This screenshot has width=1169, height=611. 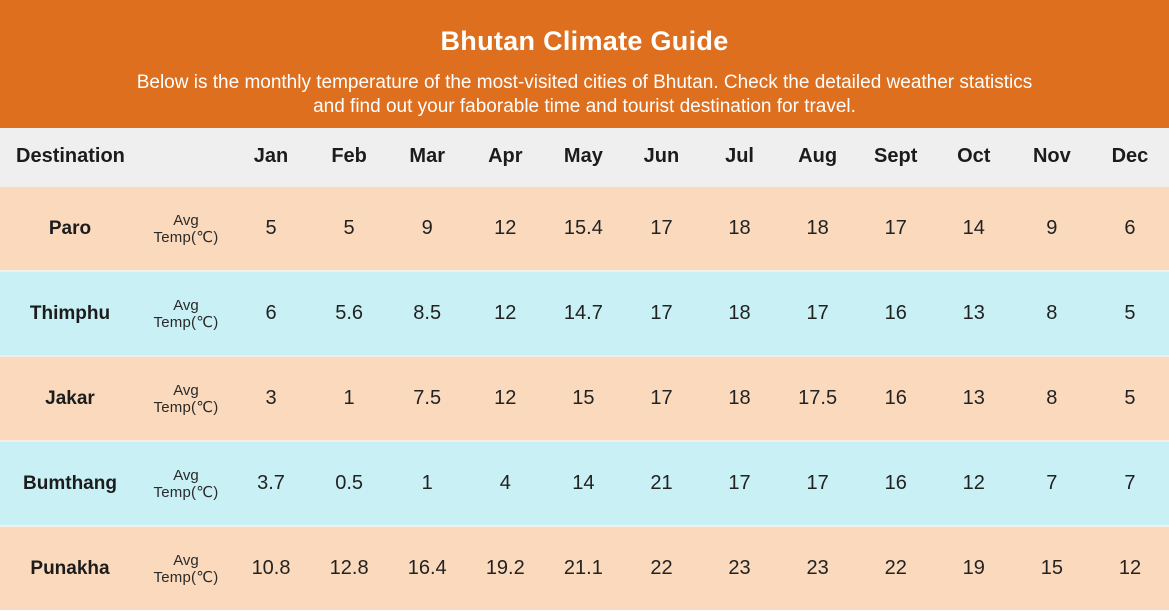 What do you see at coordinates (427, 398) in the screenshot?
I see `temp-cell-jakar-mar: 7.5` at bounding box center [427, 398].